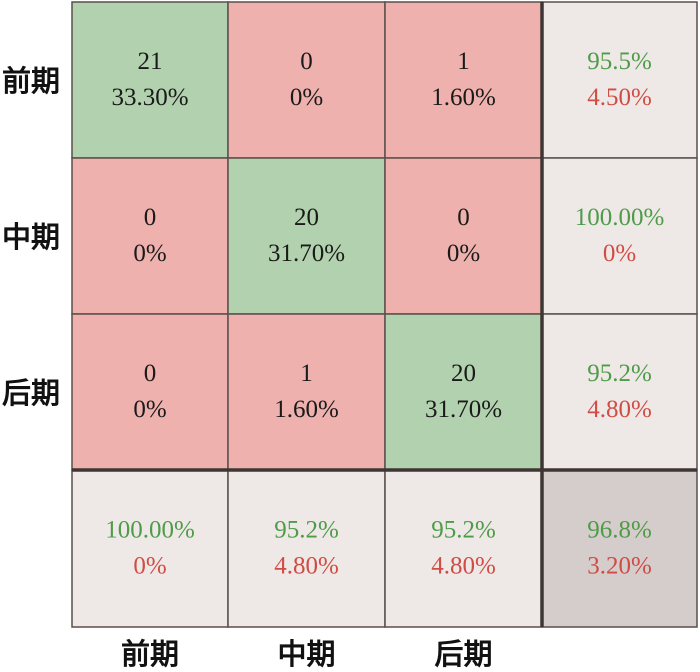  I want to click on col-label-2: 后期, so click(463, 654).